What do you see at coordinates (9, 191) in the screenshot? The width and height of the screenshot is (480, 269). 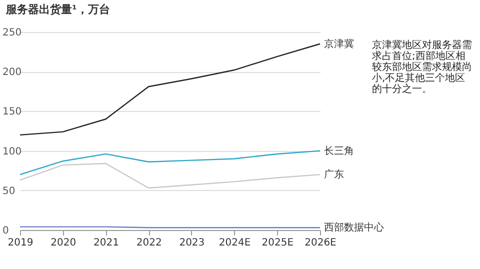 I see `y-tick-label: 50` at bounding box center [9, 191].